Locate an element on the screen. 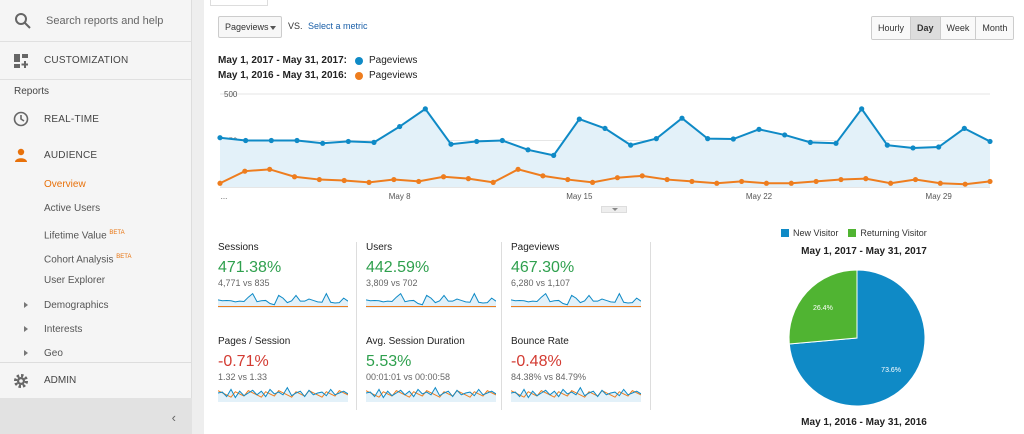 This screenshot has width=1024, height=434. gear-icon is located at coordinates (21, 380).